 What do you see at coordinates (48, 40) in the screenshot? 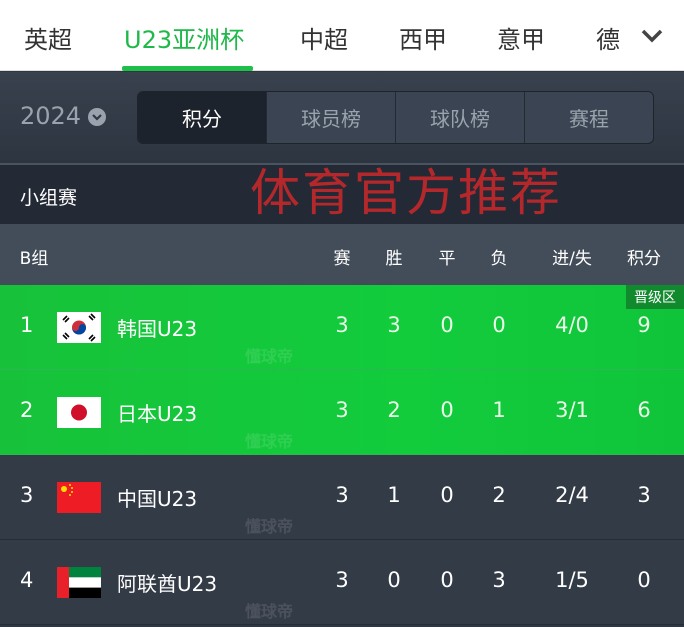
I see `nav-premier-league: 英超` at bounding box center [48, 40].